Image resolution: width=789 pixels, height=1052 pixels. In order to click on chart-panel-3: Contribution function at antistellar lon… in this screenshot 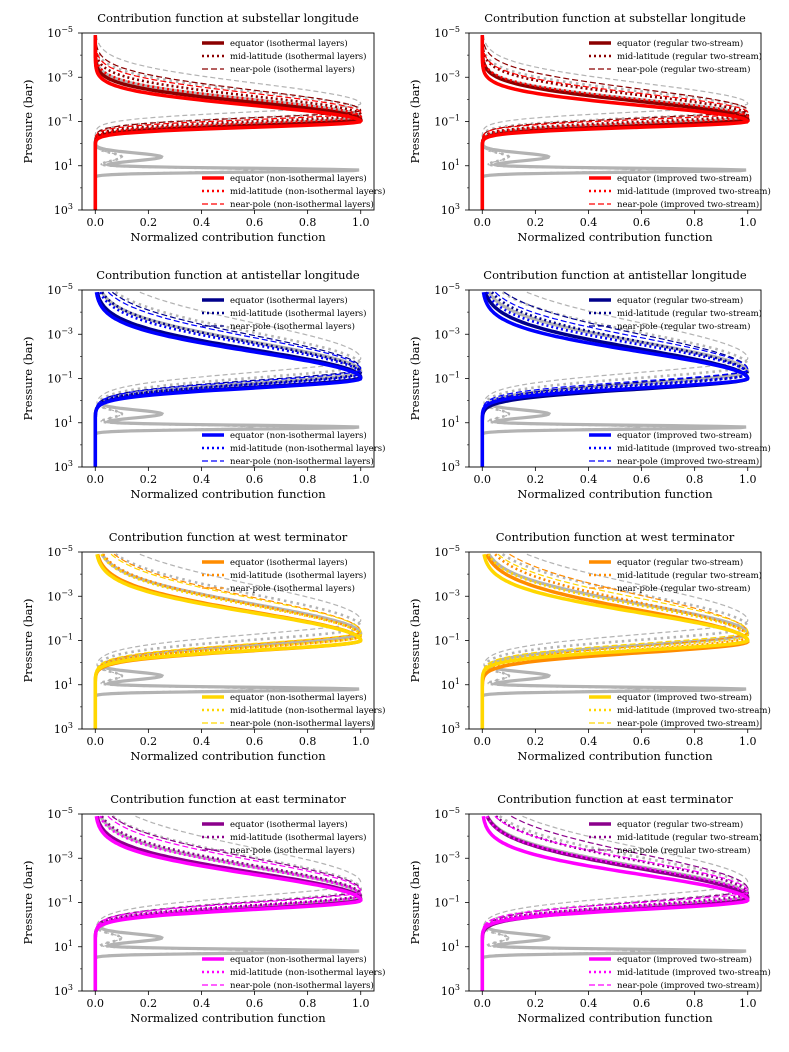, I will do `click(203, 384)`.